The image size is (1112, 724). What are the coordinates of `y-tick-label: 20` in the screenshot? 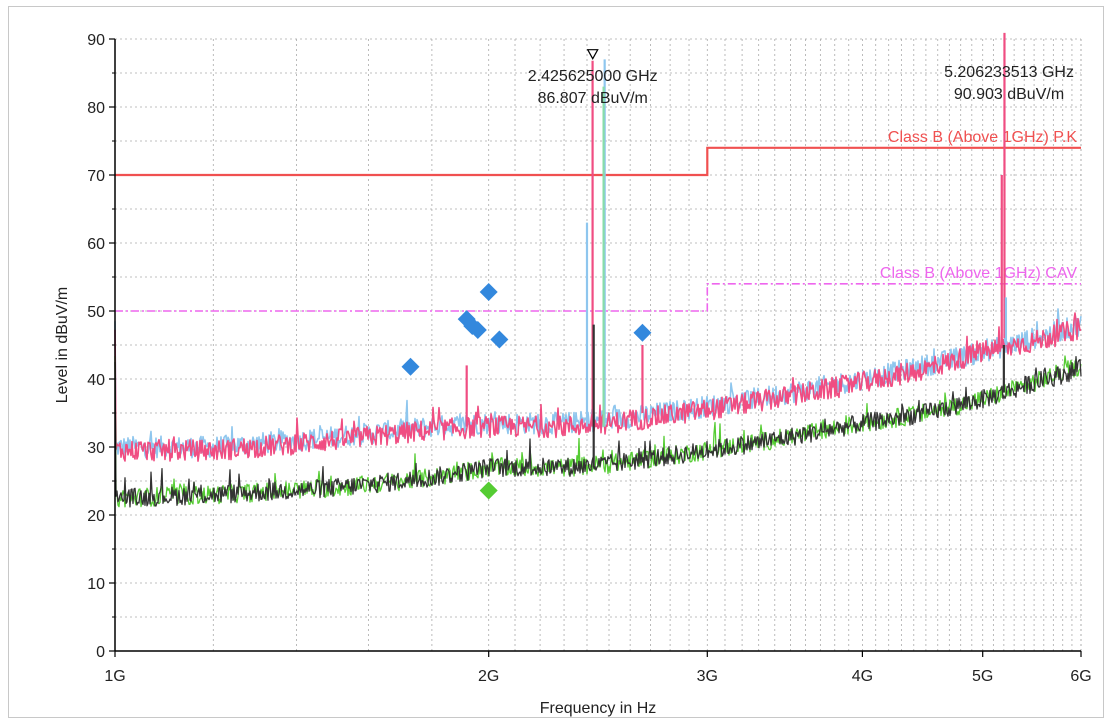 It's located at (96, 516).